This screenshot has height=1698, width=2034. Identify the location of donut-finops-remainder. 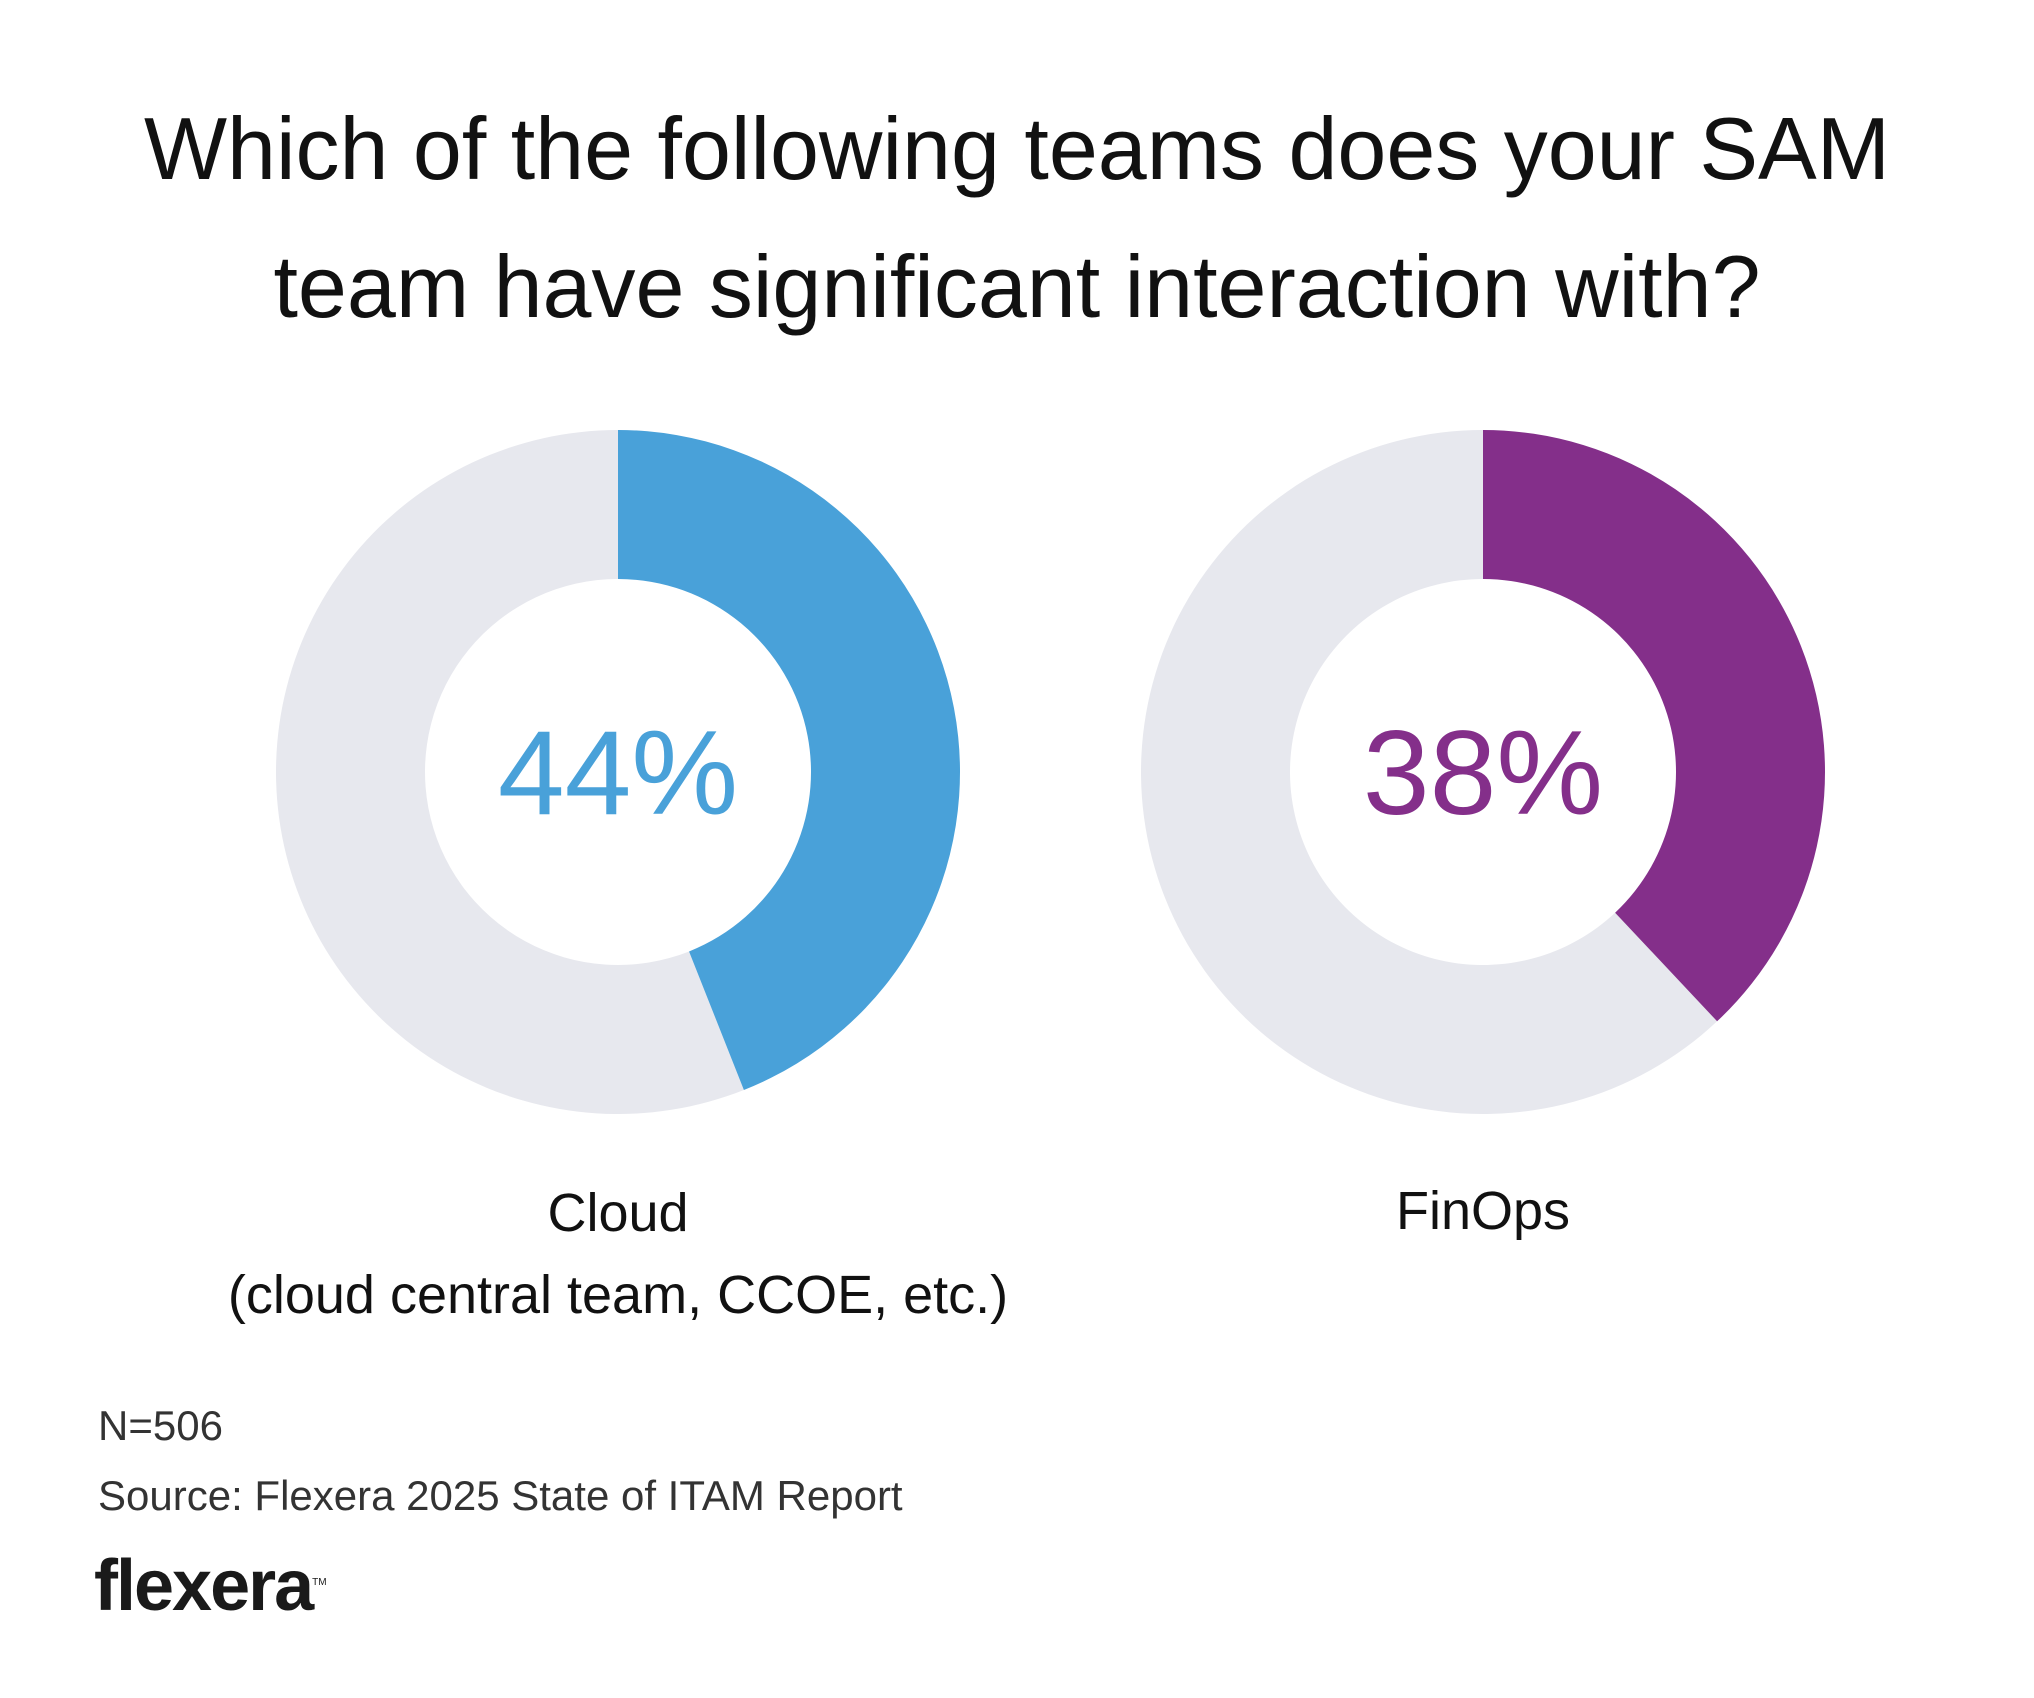
(1429, 772).